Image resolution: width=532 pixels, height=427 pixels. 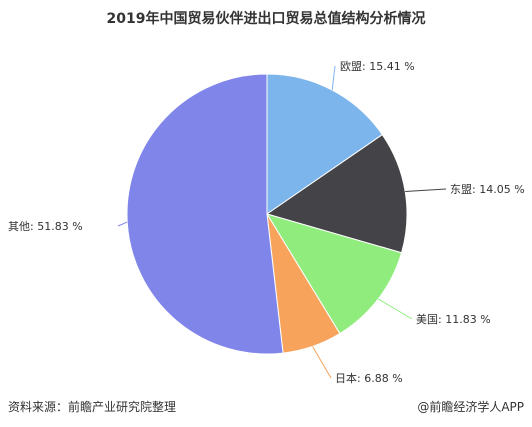 I want to click on pie-slice-asean, so click(x=336, y=193).